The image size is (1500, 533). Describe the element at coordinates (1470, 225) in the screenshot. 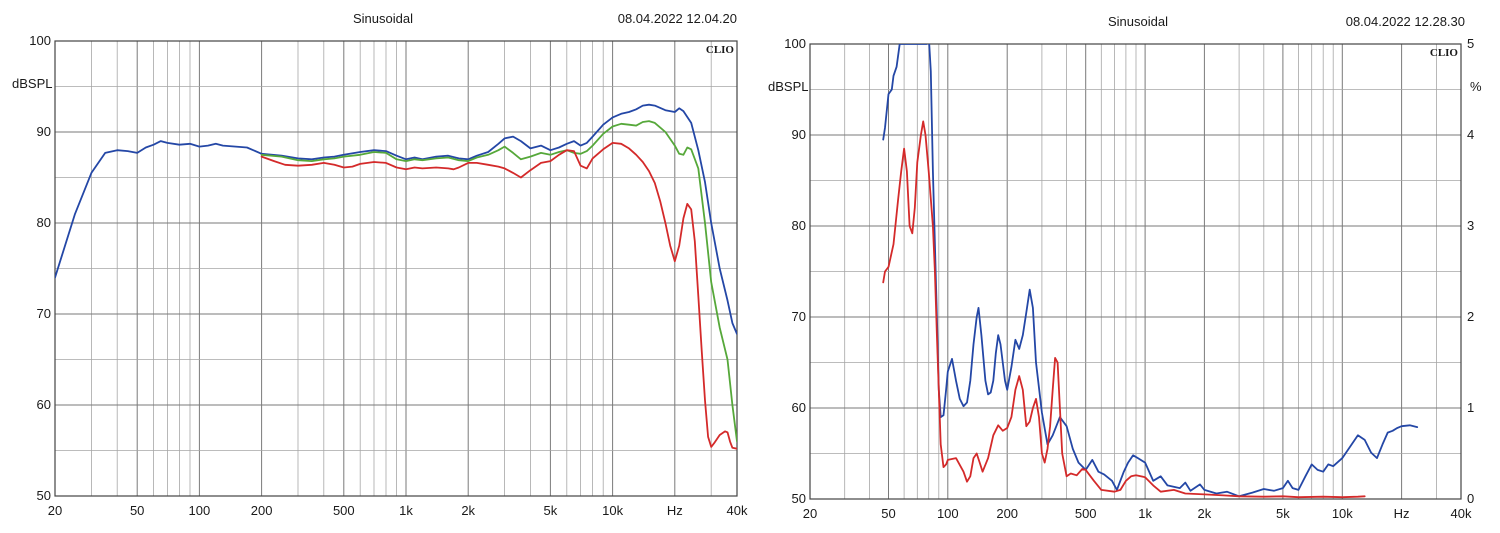

I see `y2-tick-label: 3` at that location.